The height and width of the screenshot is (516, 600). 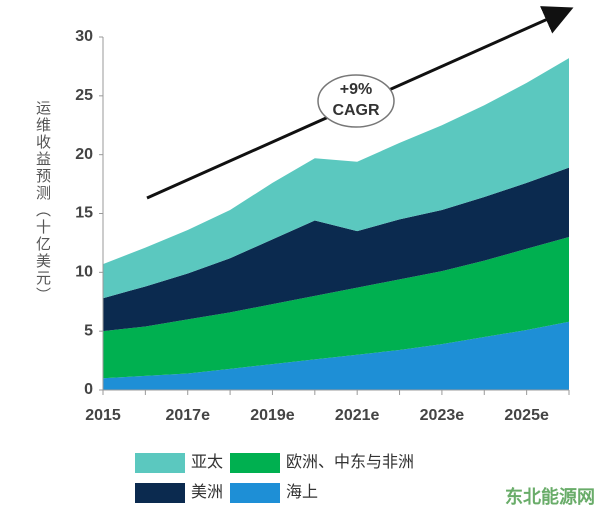 What do you see at coordinates (187, 415) in the screenshot?
I see `x-tick-label: 2017e` at bounding box center [187, 415].